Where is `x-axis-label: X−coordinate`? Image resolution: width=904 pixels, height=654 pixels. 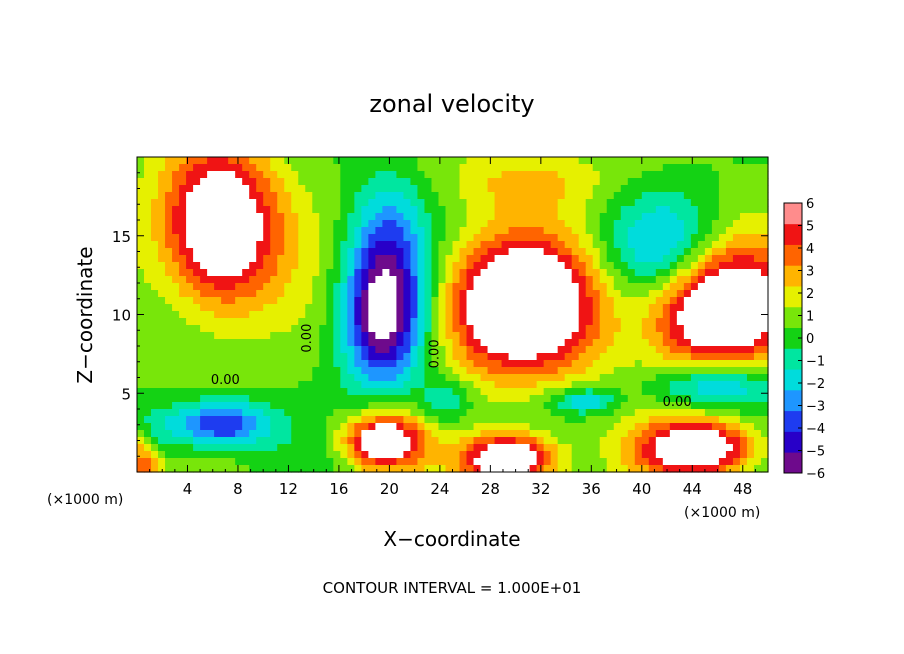 x-axis-label: X−coordinate is located at coordinates (451, 539).